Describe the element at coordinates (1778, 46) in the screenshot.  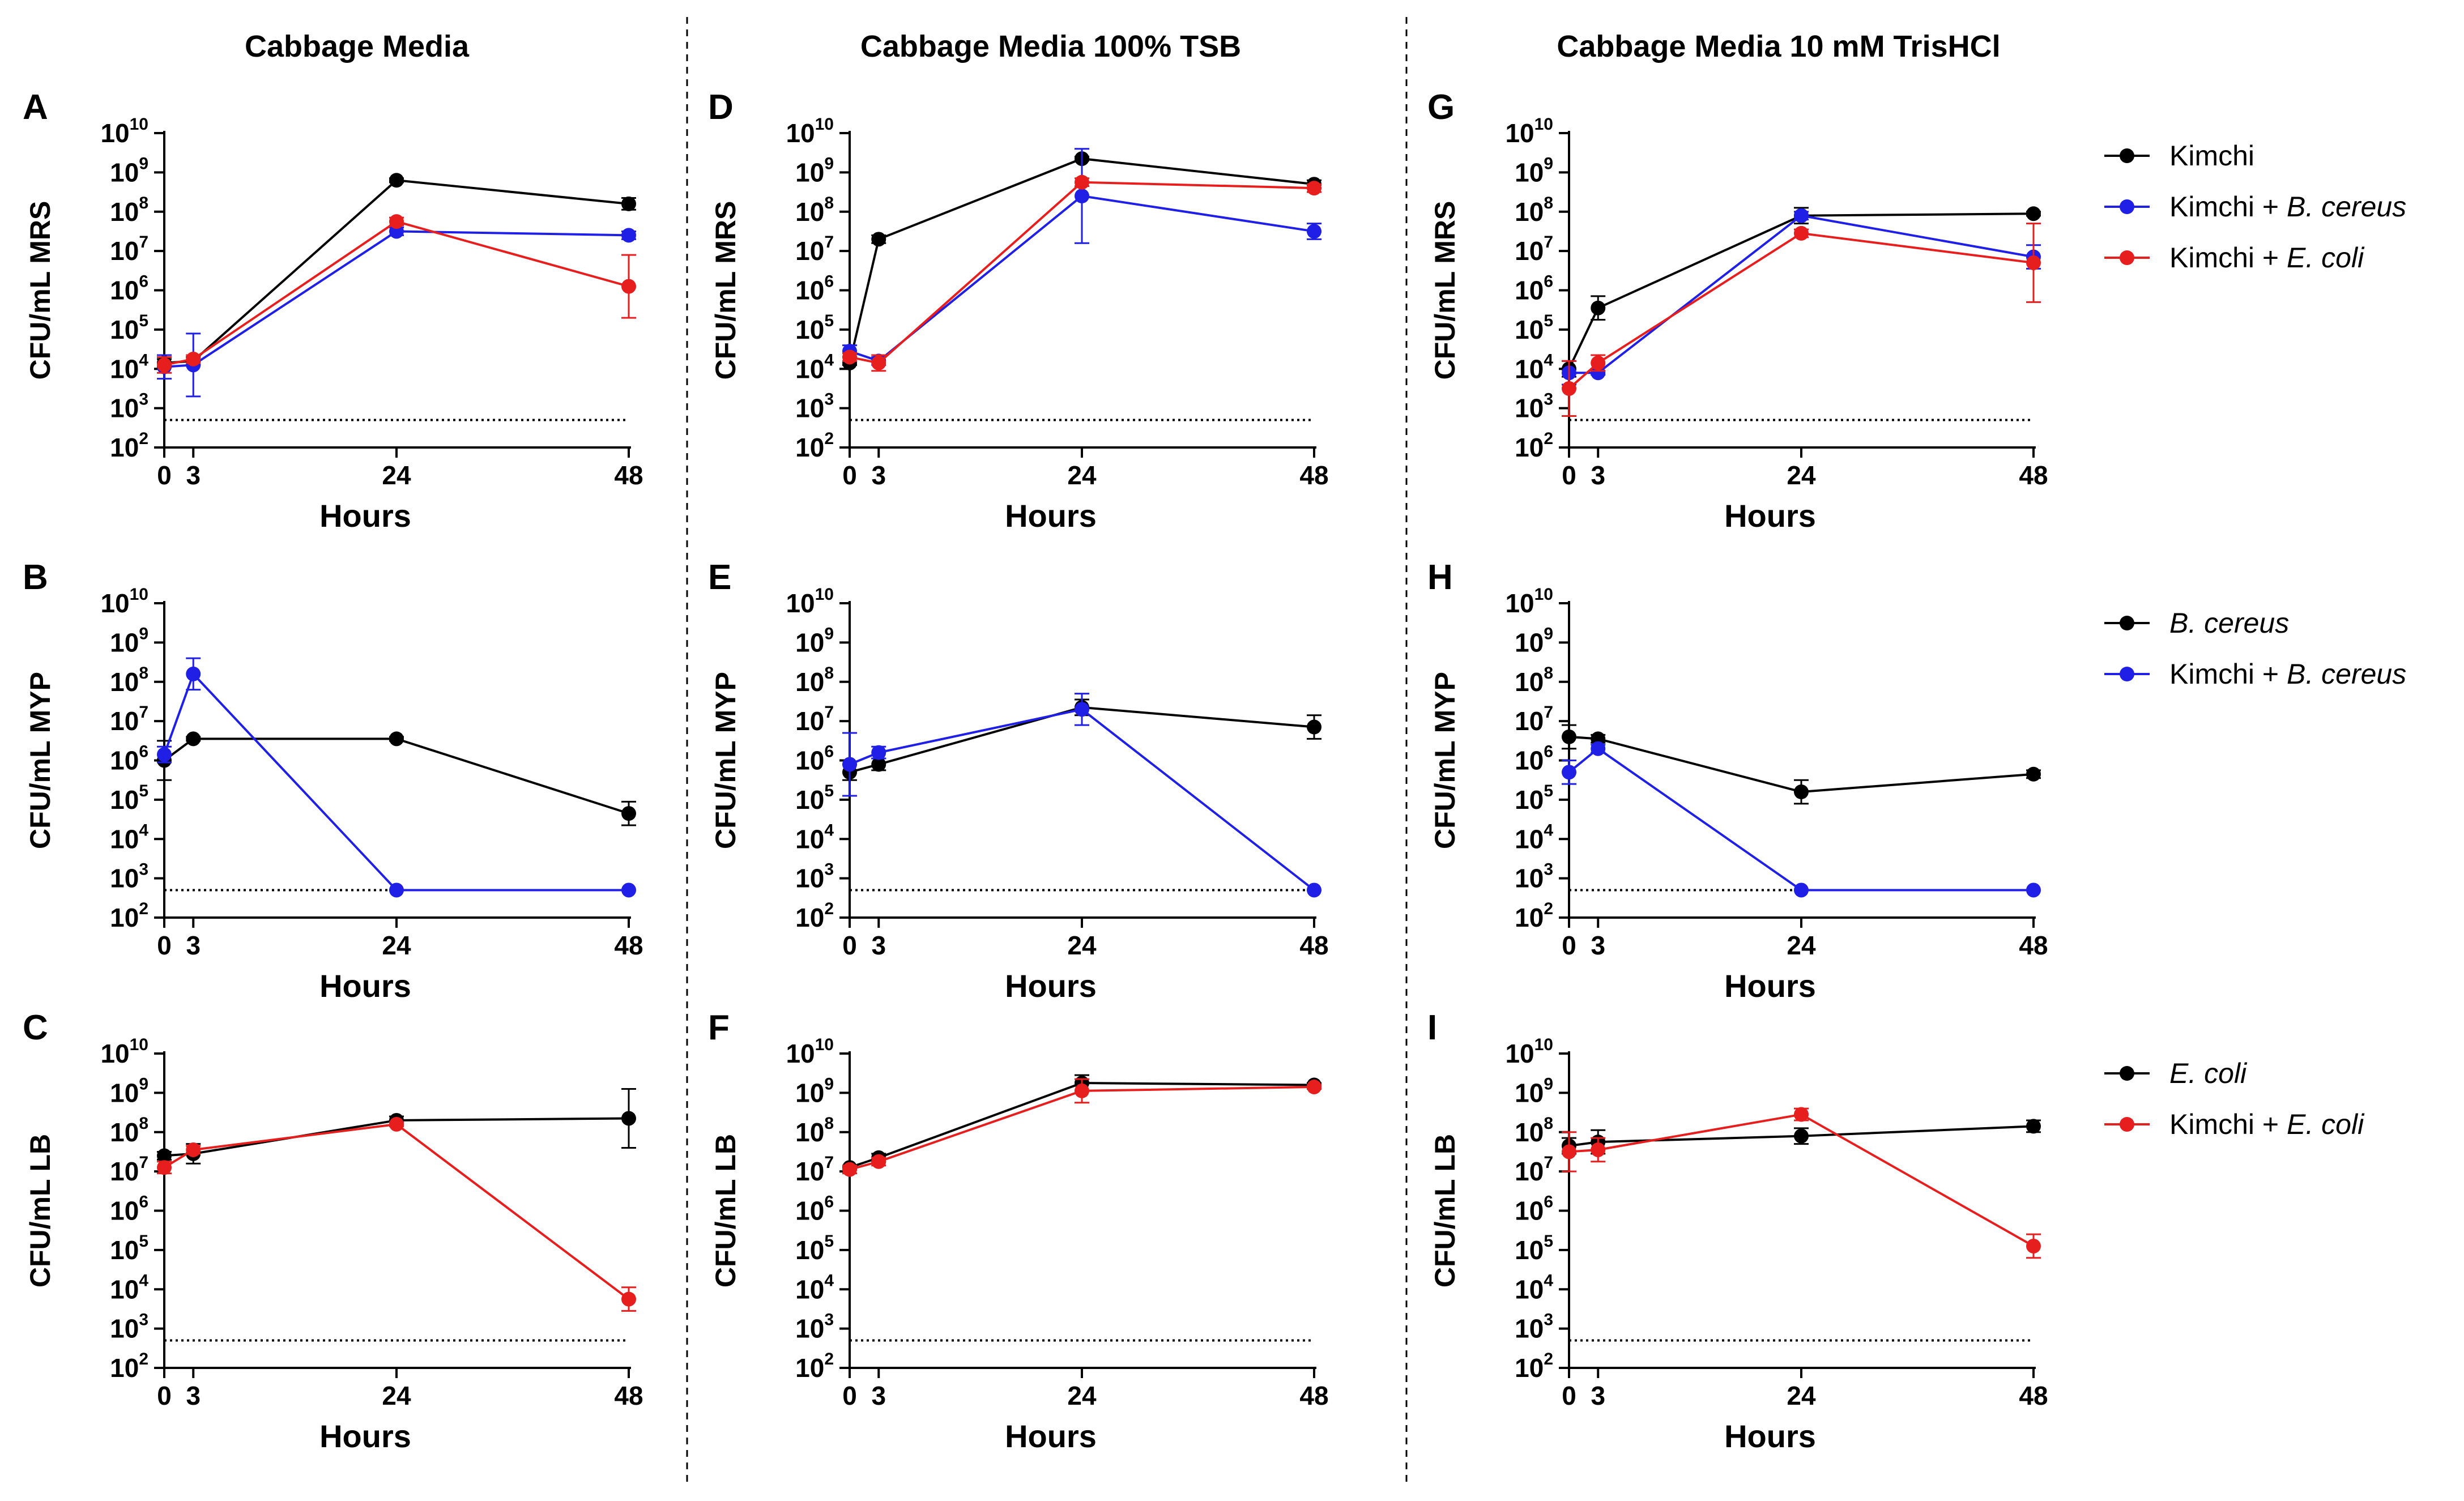
I see `column-title-3: Cabbage Media 10 mM TrisHCl` at that location.